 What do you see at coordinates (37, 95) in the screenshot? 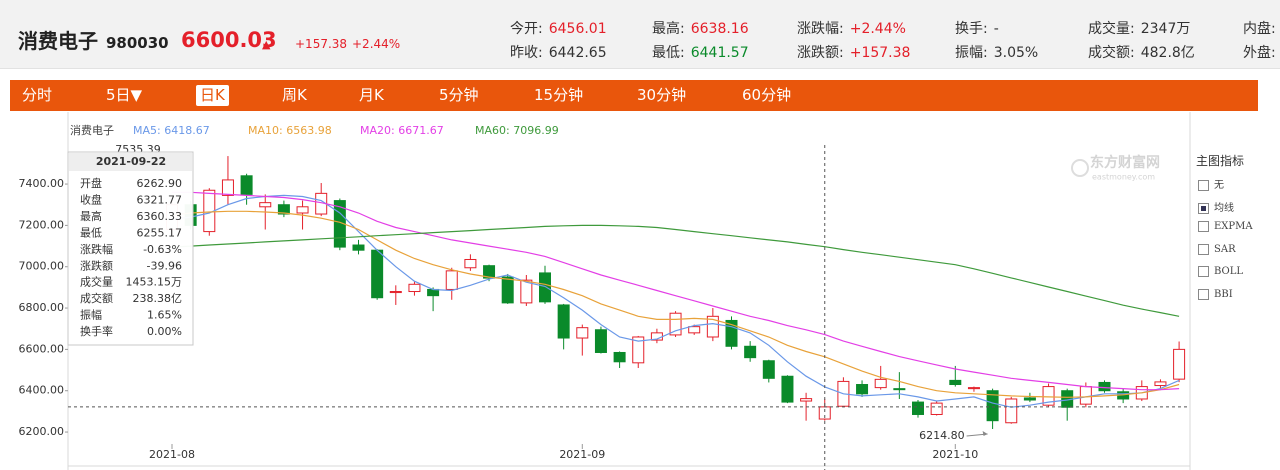
I see `tab: 分时` at bounding box center [37, 95].